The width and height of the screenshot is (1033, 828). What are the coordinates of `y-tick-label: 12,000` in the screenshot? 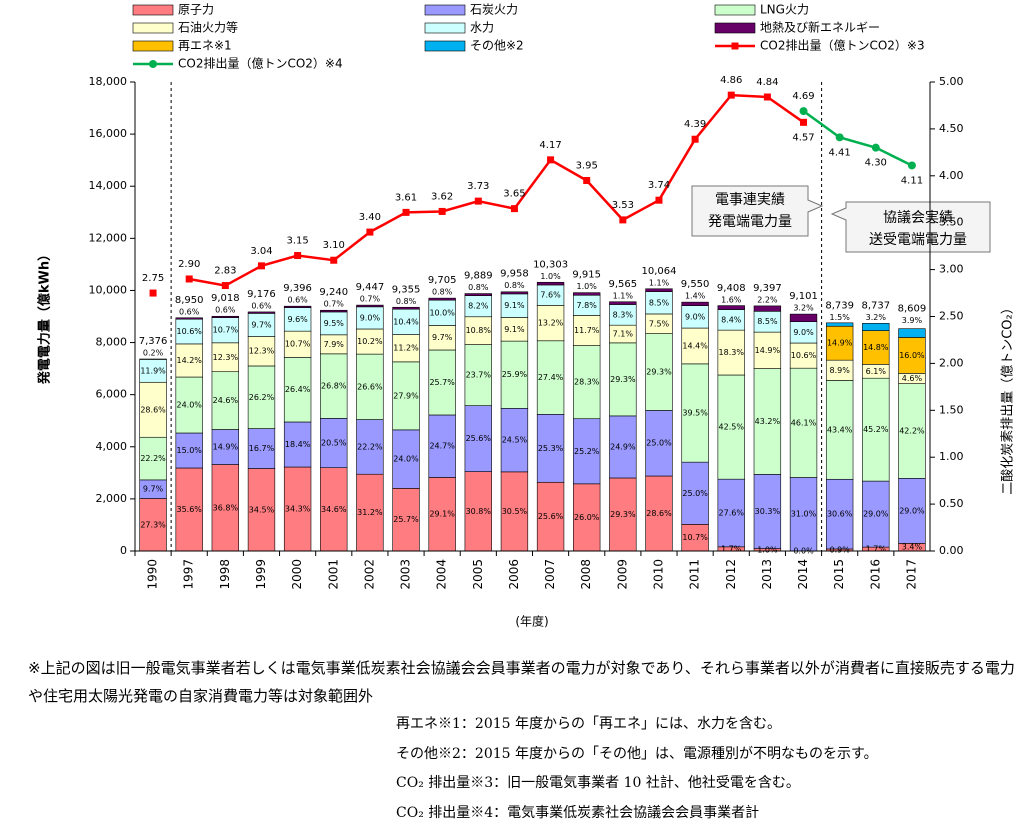 It's located at (108, 237).